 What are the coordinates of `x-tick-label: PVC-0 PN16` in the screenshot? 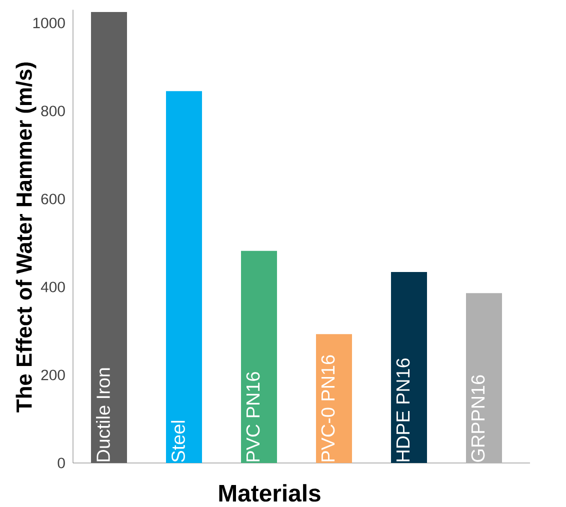 It's located at (328, 408).